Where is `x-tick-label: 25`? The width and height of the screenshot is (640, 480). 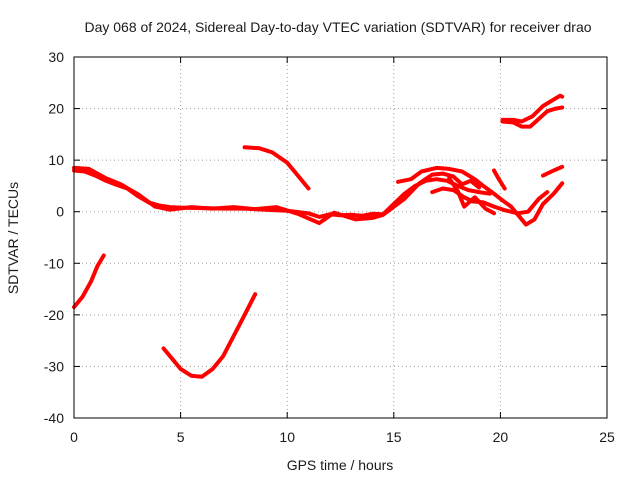
x-tick-label: 25 is located at coordinates (607, 437).